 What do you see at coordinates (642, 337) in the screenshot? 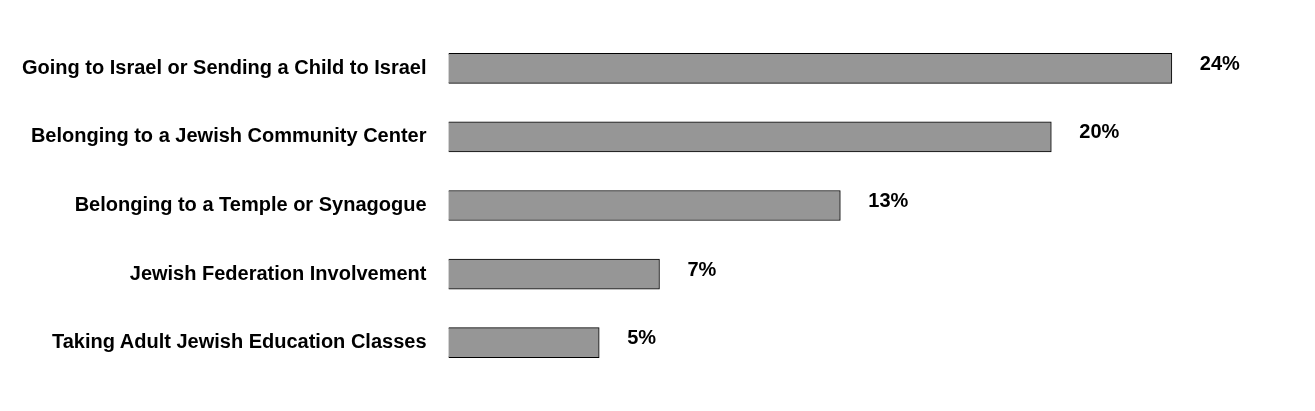
I see `data-label: 5%` at bounding box center [642, 337].